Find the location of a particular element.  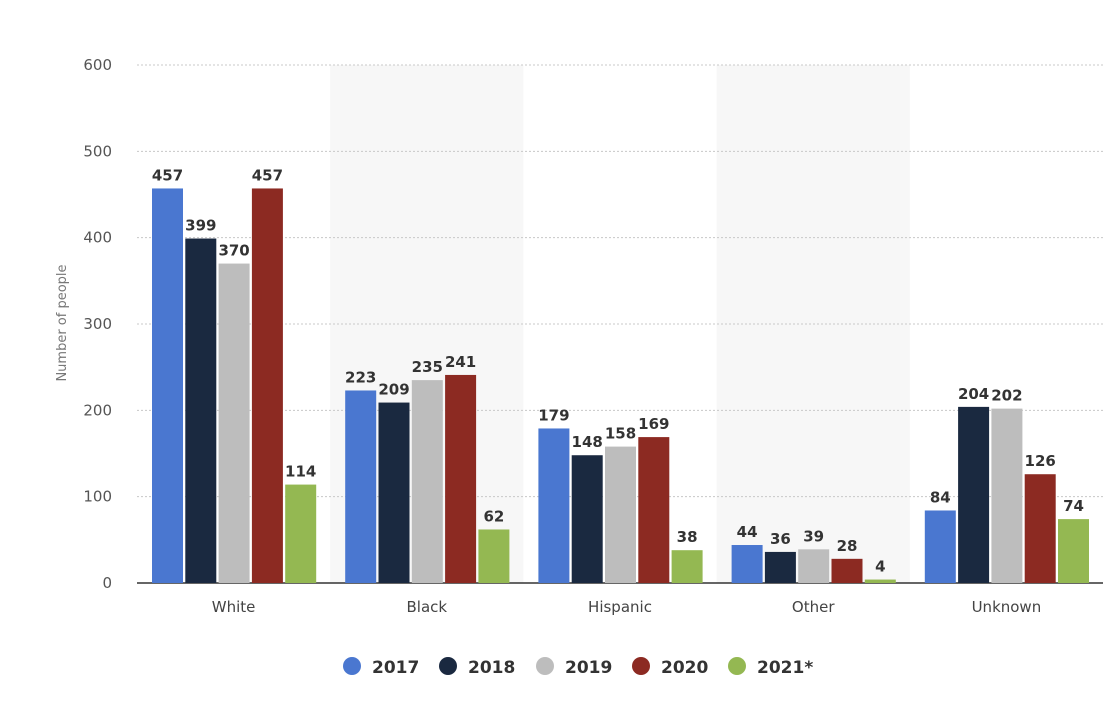

data-label: 158 is located at coordinates (620, 434).